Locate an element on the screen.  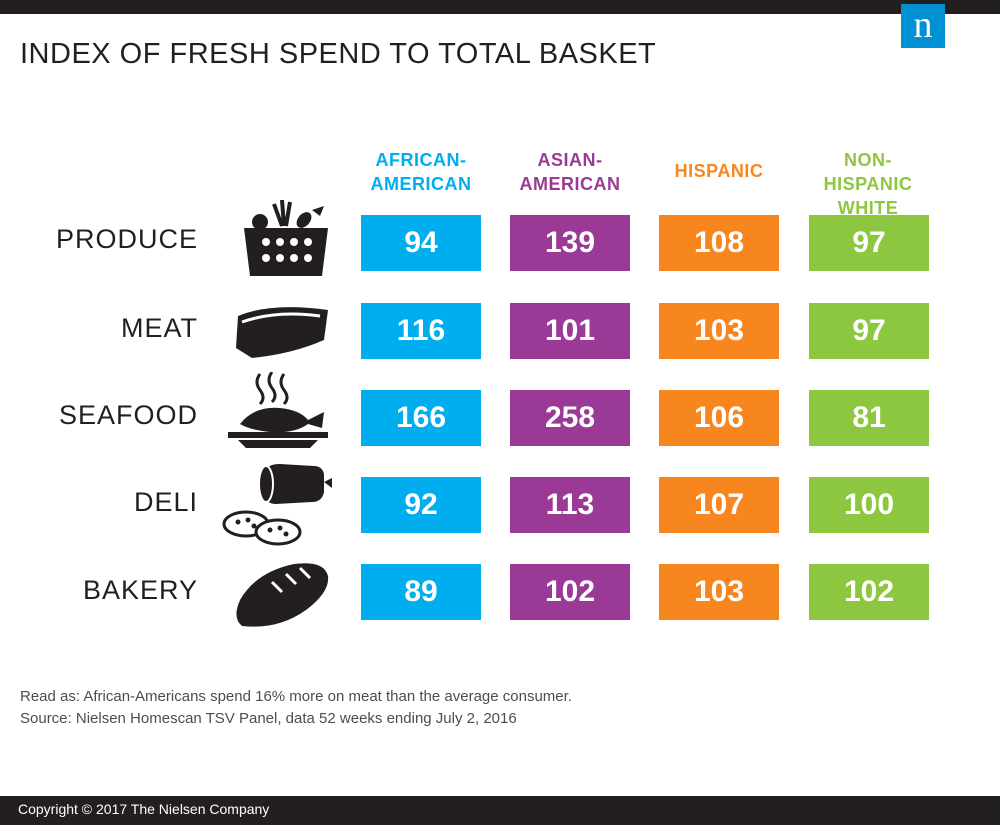
value-cell: 166 is located at coordinates (421, 418).